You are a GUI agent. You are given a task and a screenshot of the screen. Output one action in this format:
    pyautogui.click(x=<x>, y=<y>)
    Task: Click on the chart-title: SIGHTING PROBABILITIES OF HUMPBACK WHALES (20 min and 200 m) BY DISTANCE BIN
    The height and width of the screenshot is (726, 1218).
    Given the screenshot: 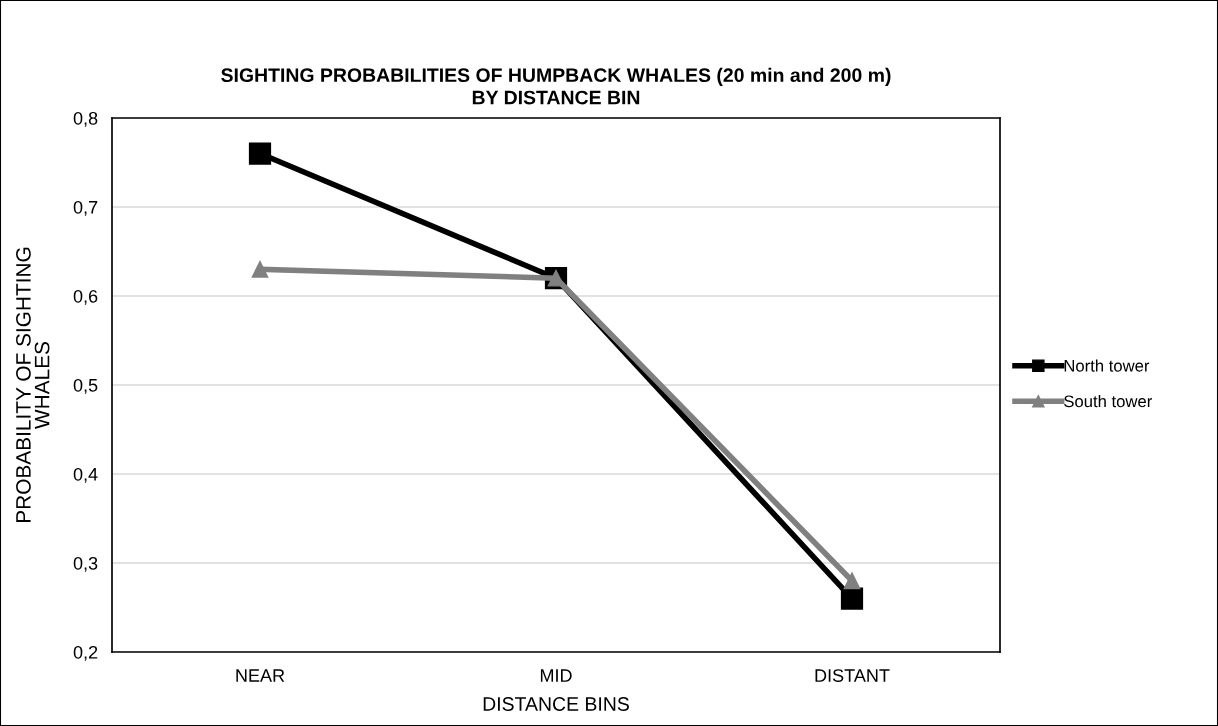 What is the action you would take?
    pyautogui.click(x=556, y=86)
    